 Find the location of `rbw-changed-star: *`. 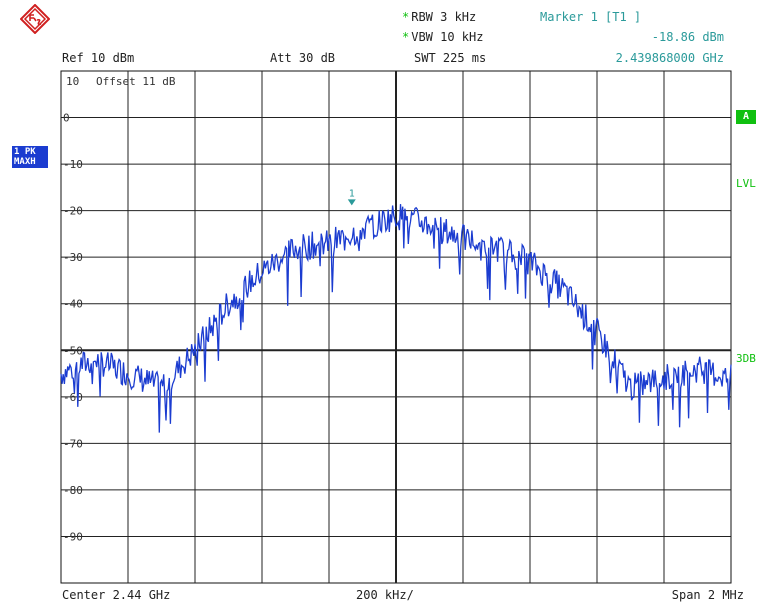

rbw-changed-star: * is located at coordinates (406, 17).